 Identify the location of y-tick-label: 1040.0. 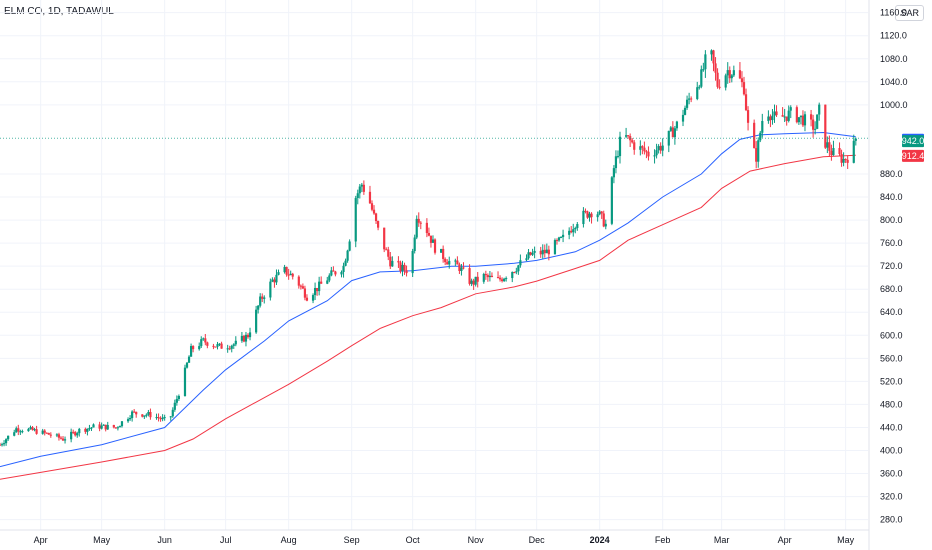
(894, 82).